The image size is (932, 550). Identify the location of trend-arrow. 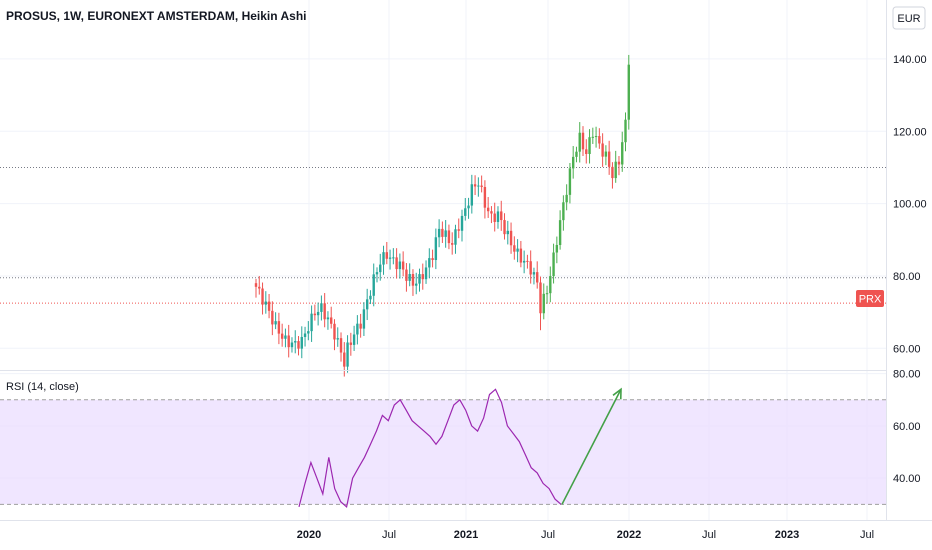
(591, 446).